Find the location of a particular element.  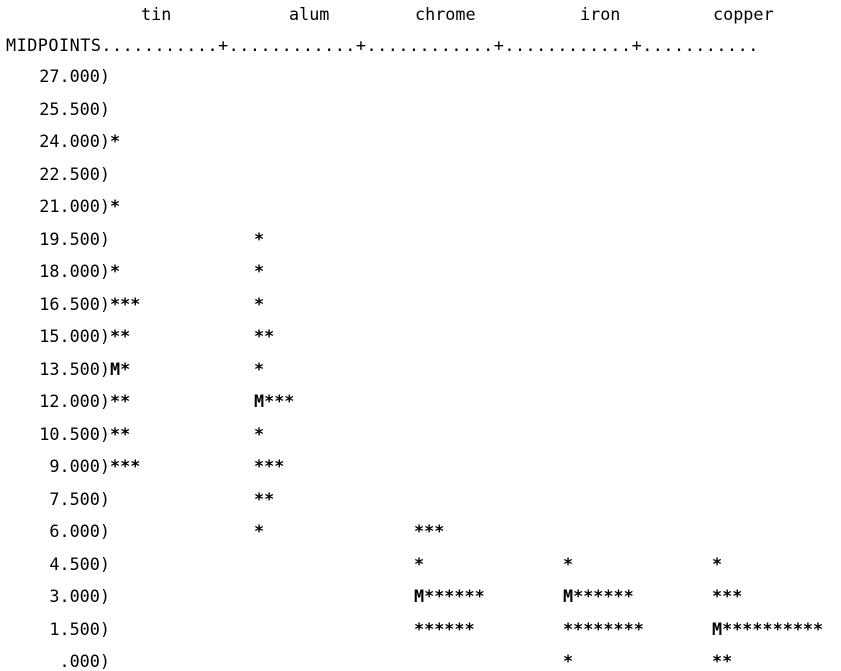

series-label-tin: tin is located at coordinates (156, 14).